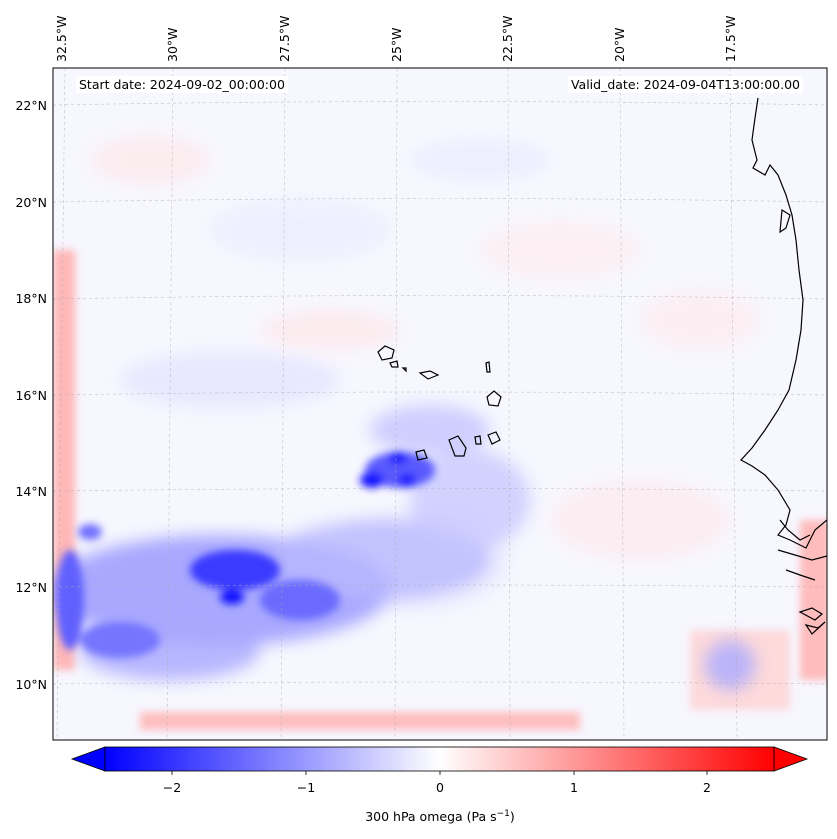 The height and width of the screenshot is (839, 837). What do you see at coordinates (685, 84) in the screenshot?
I see `valid-date-label: Valid_date: 2024-09-04T13:00:00.00` at bounding box center [685, 84].